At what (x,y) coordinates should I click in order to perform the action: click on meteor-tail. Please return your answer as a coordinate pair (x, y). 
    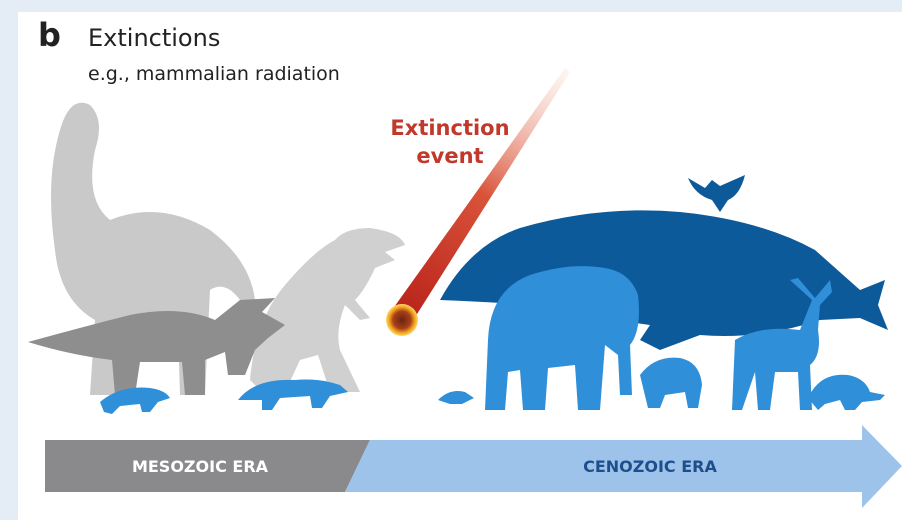
    Looking at the image, I should click on (481, 195).